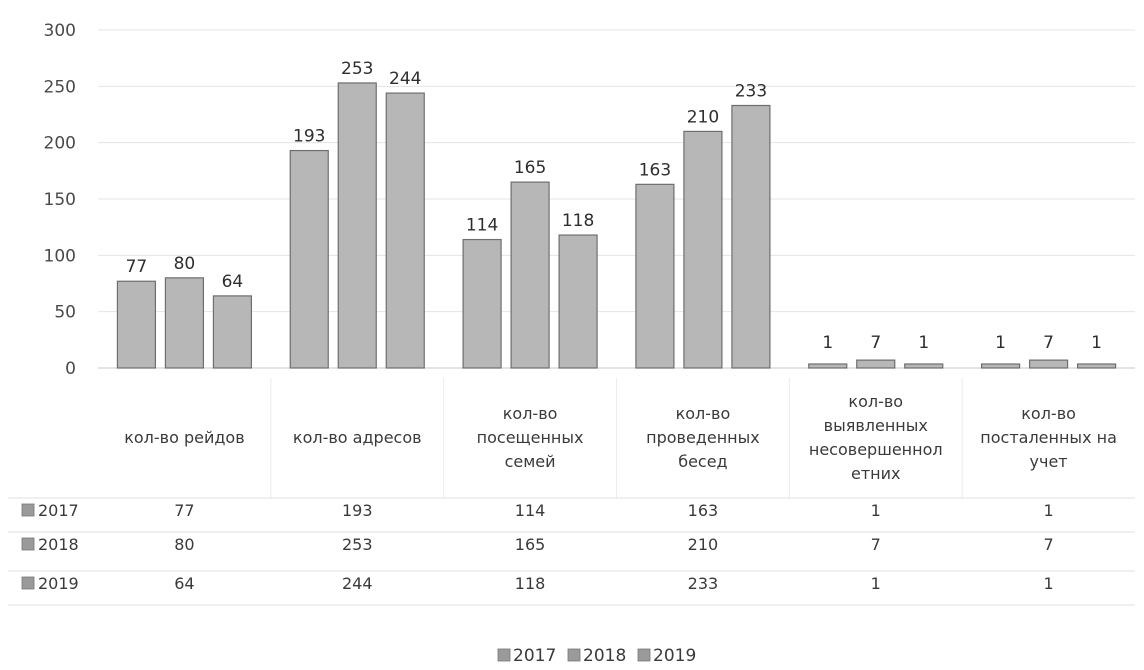  What do you see at coordinates (357, 583) in the screenshot?
I see `table-cell: 244` at bounding box center [357, 583].